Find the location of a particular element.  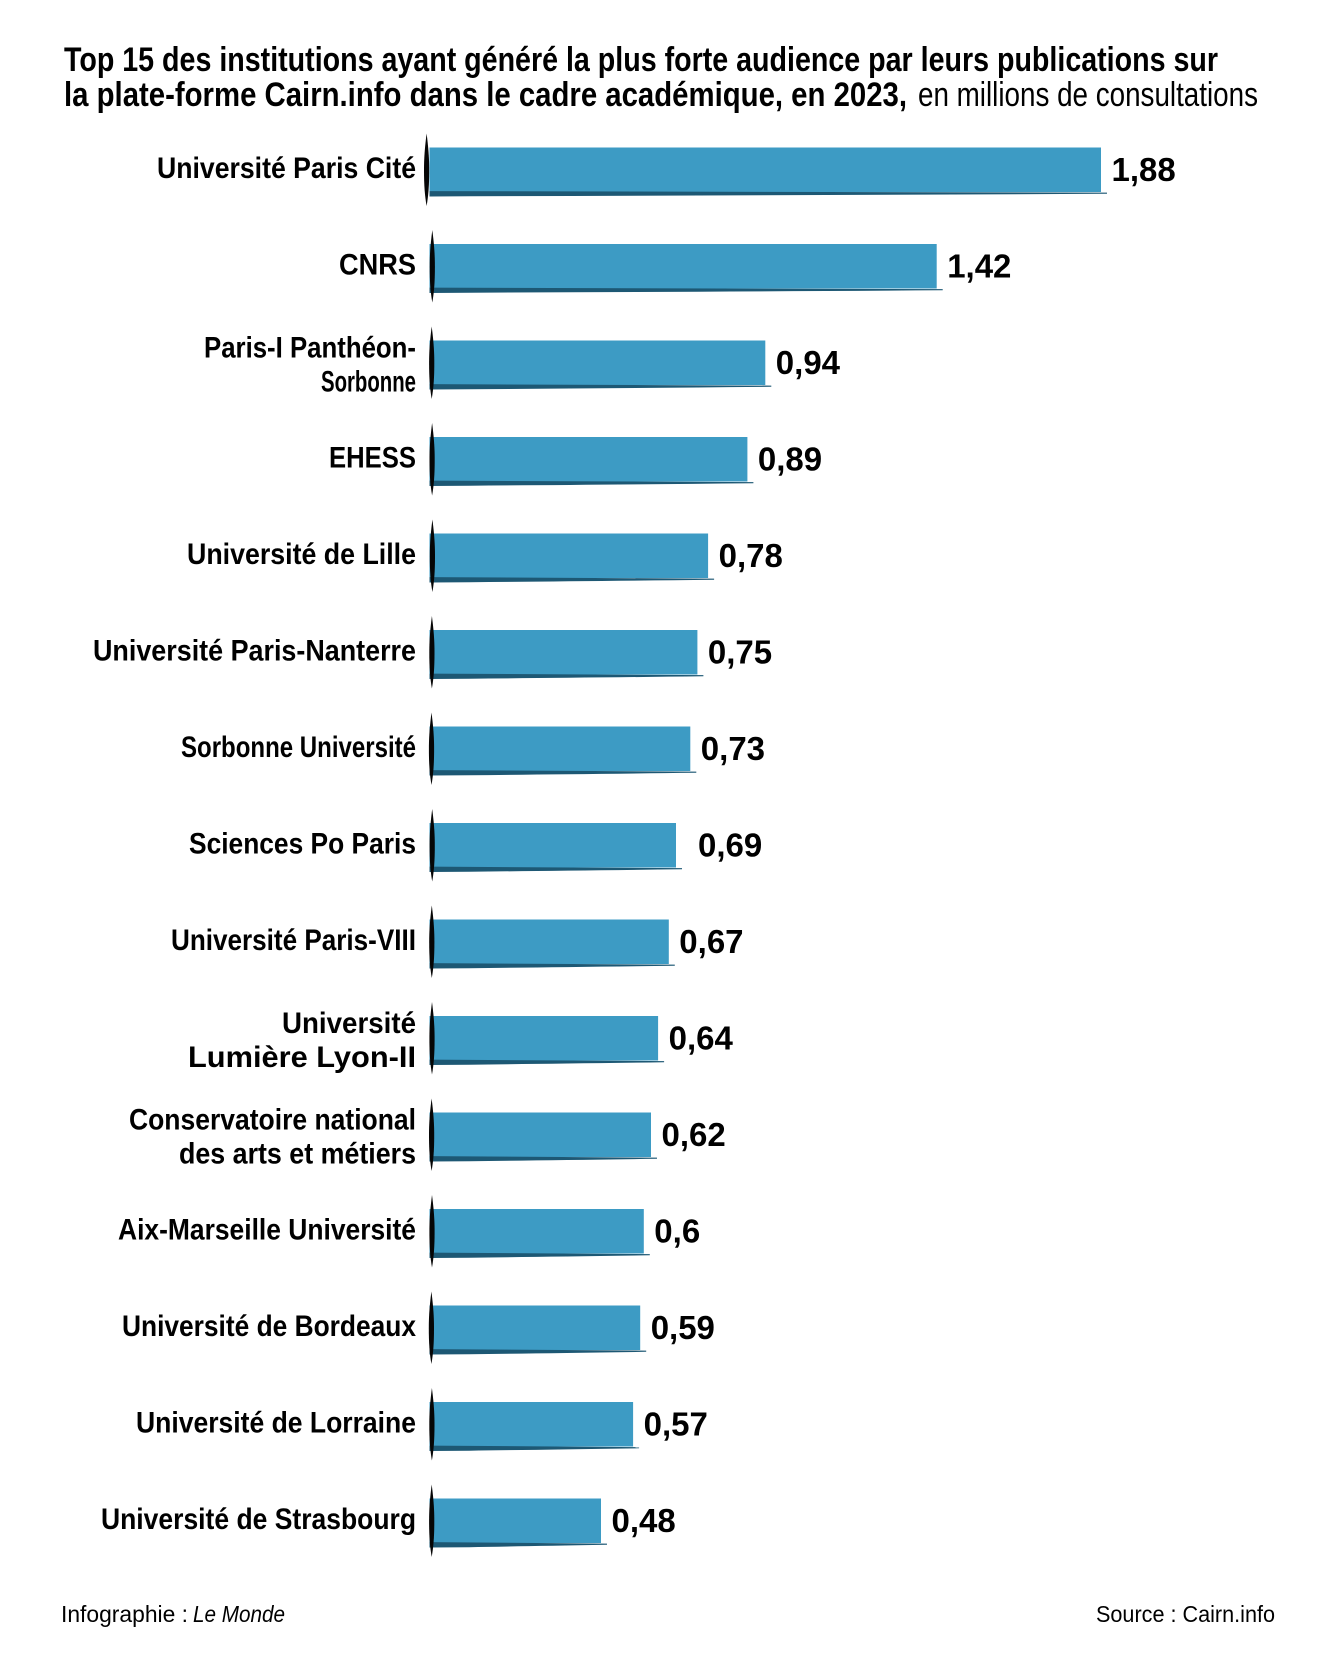

svg-text: Lumière Lyon-II is located at coordinates (302, 1057).